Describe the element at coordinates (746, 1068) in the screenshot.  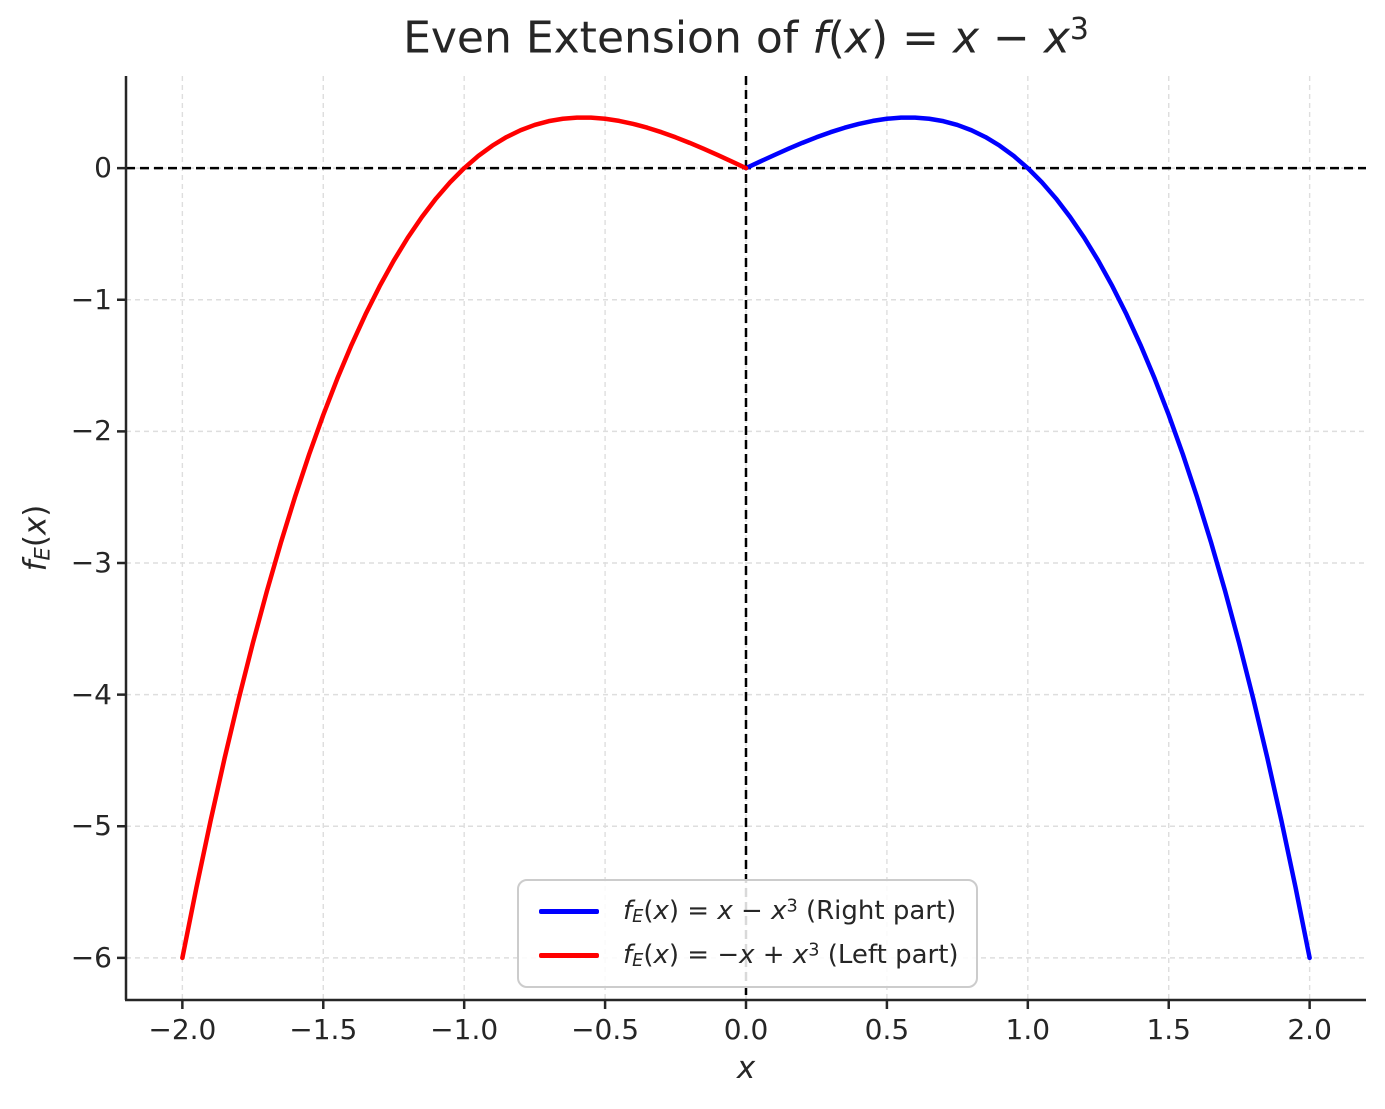
I see `x-axis-label: x` at that location.